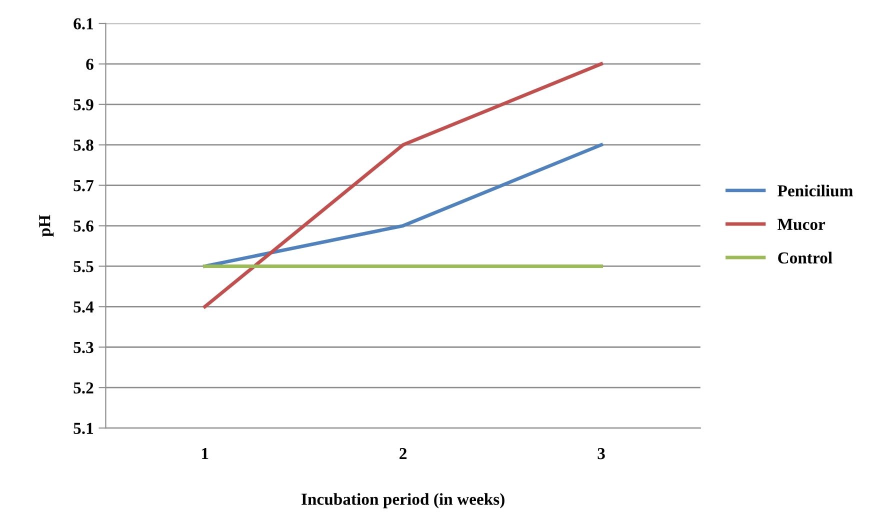 The image size is (881, 522). What do you see at coordinates (403, 500) in the screenshot?
I see `x-axis-title: Incubation period (in weeks)` at bounding box center [403, 500].